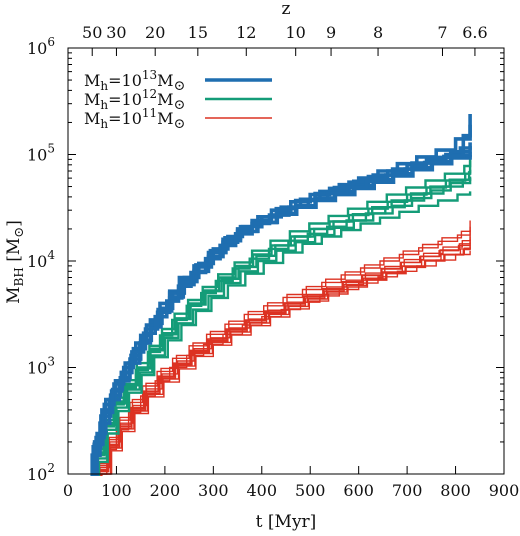 The width and height of the screenshot is (520, 536). What do you see at coordinates (474, 32) in the screenshot?
I see `z-tick-label: 6.6` at bounding box center [474, 32].